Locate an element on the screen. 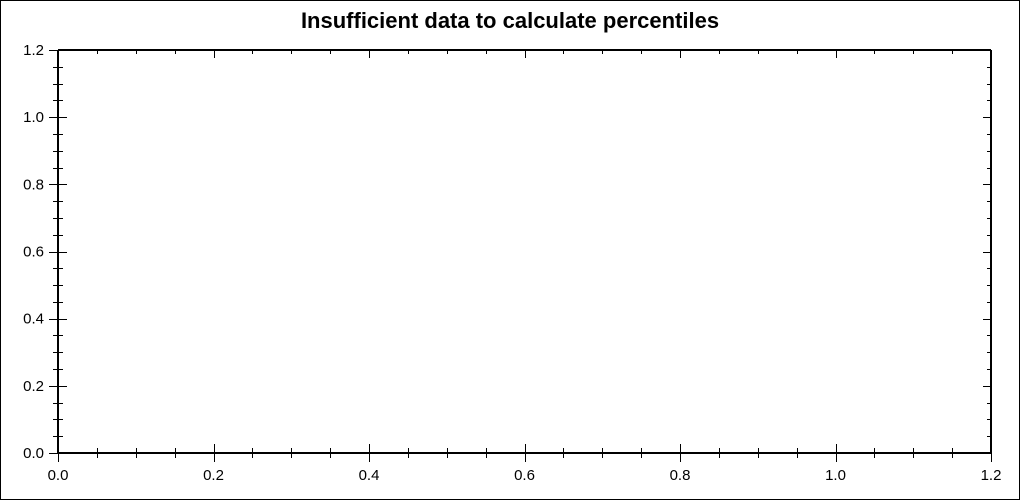 The image size is (1020, 500). y-tick-label: 1.2 is located at coordinates (33, 50).